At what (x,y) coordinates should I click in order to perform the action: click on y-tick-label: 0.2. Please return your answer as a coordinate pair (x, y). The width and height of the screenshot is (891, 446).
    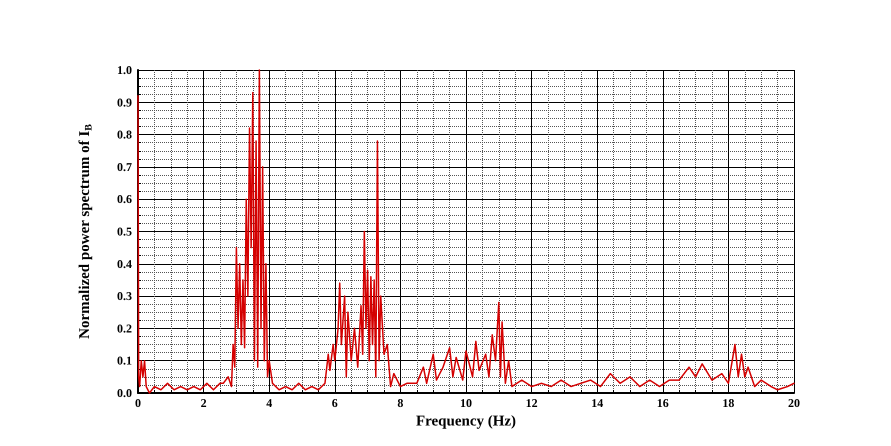
    Looking at the image, I should click on (124, 328).